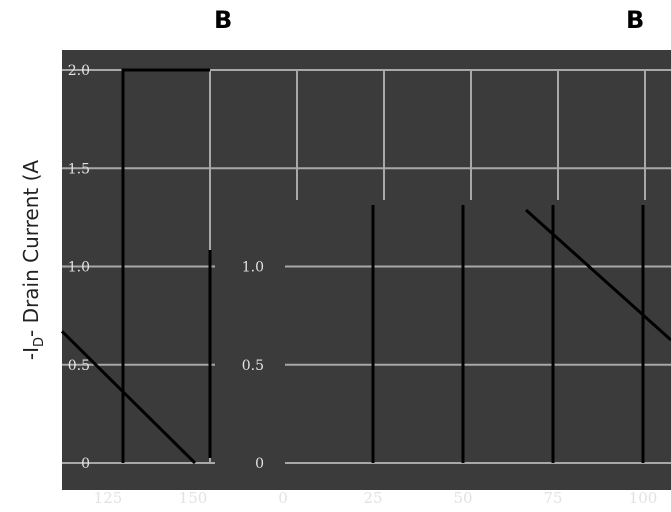 Image resolution: width=671 pixels, height=512 pixels. Describe the element at coordinates (108, 498) in the screenshot. I see `x-tick-label-left: 125` at that location.